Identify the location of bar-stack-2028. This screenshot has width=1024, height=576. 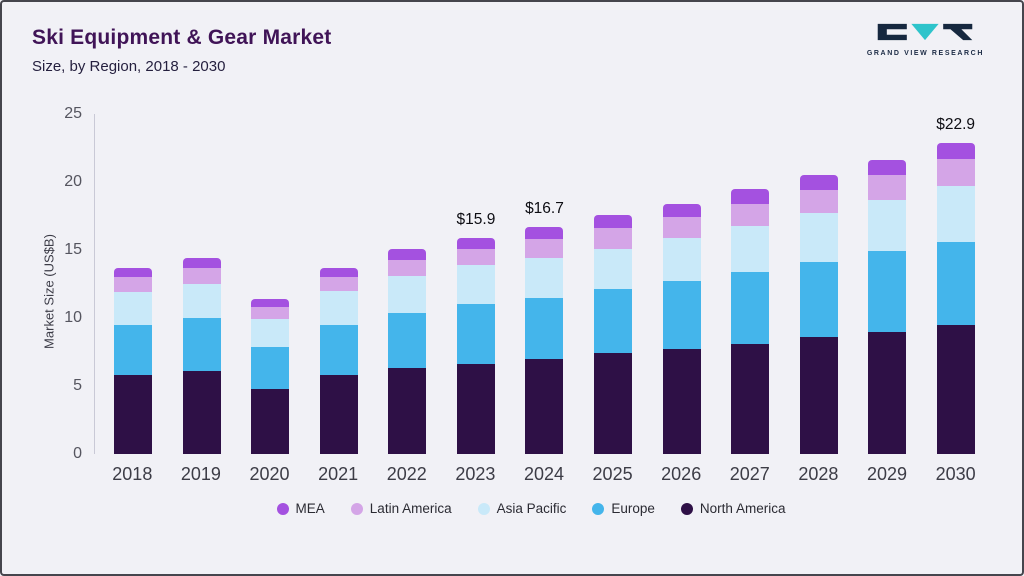
(818, 314).